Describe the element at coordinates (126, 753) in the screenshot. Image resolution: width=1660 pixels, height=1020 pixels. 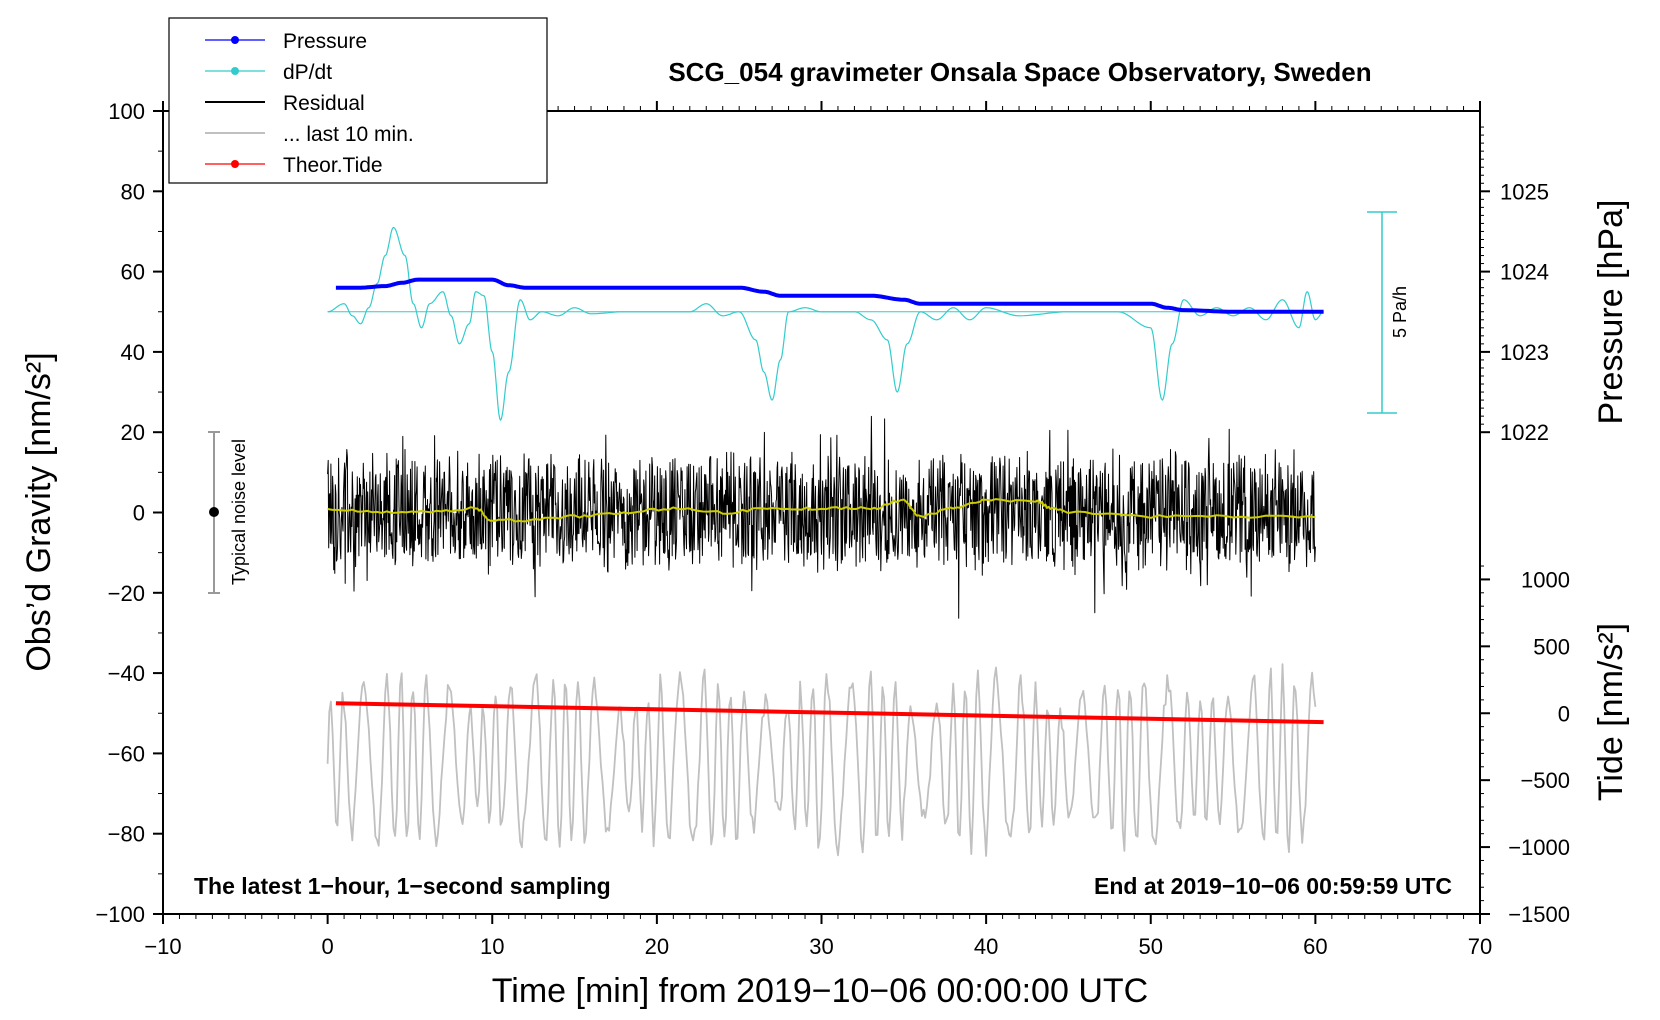
I see `y-tick-label: −60` at that location.